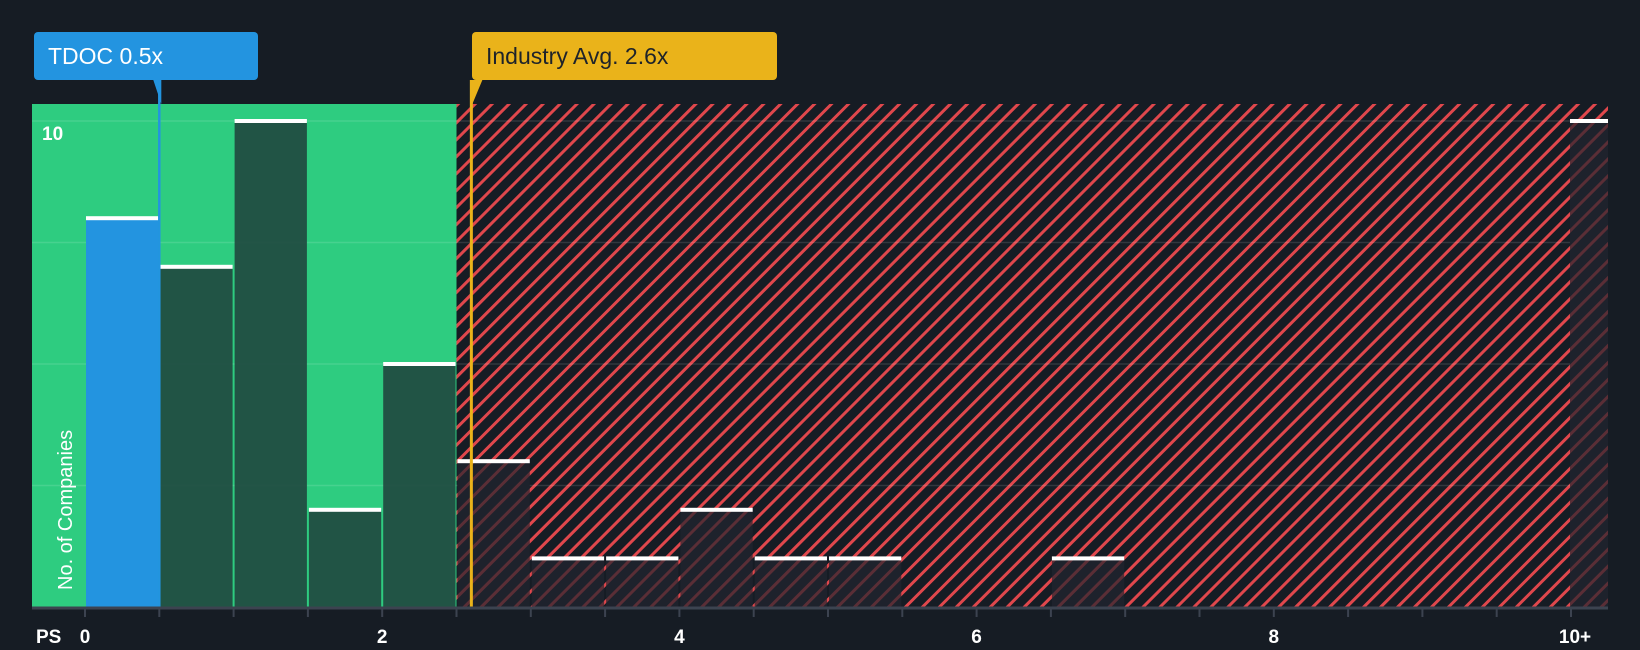 Image resolution: width=1640 pixels, height=650 pixels. I want to click on company-callout: TDOC 0.5x, so click(146, 56).